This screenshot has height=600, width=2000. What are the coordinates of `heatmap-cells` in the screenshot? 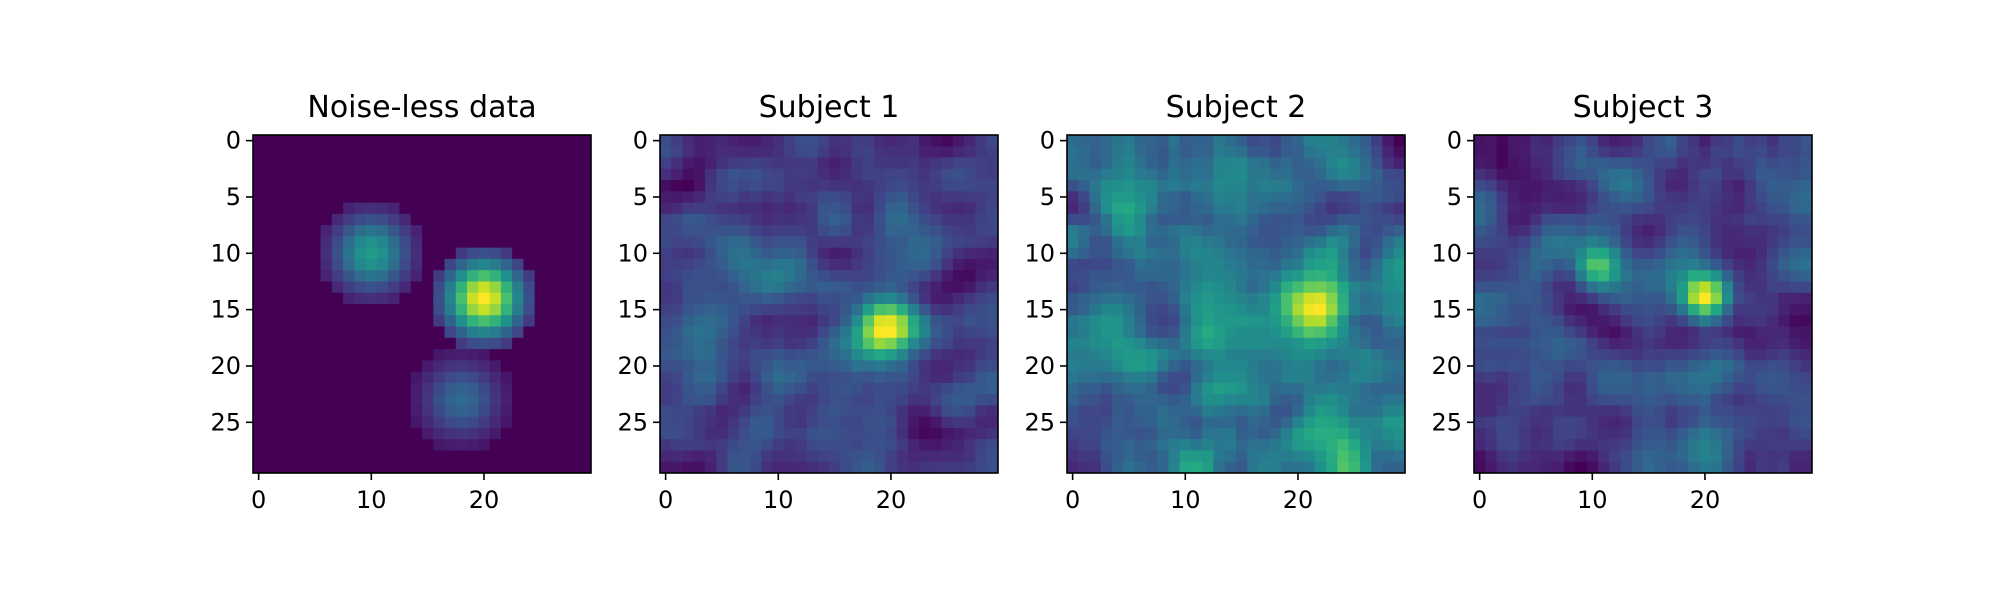 It's located at (422, 304).